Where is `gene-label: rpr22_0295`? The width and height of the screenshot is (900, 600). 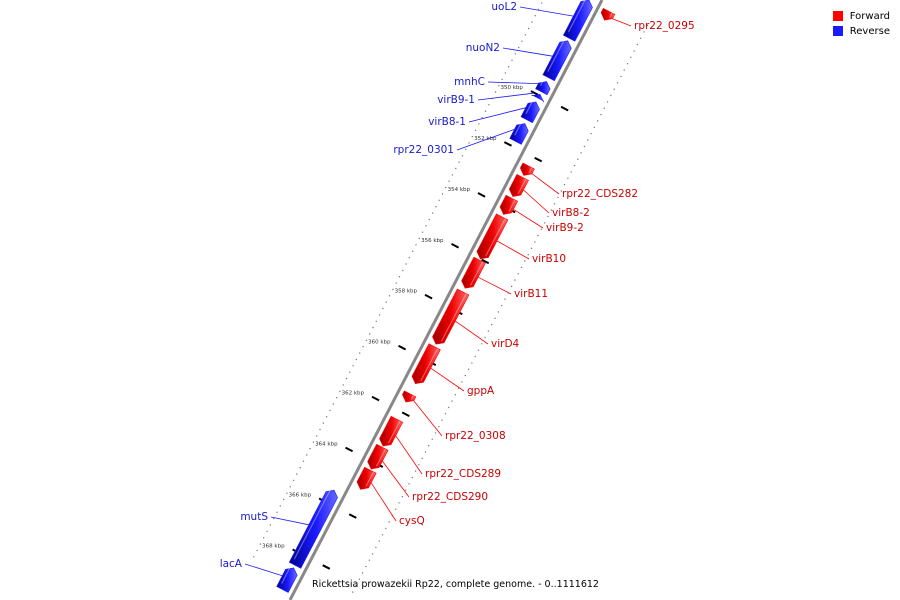 gene-label: rpr22_0295 is located at coordinates (664, 26).